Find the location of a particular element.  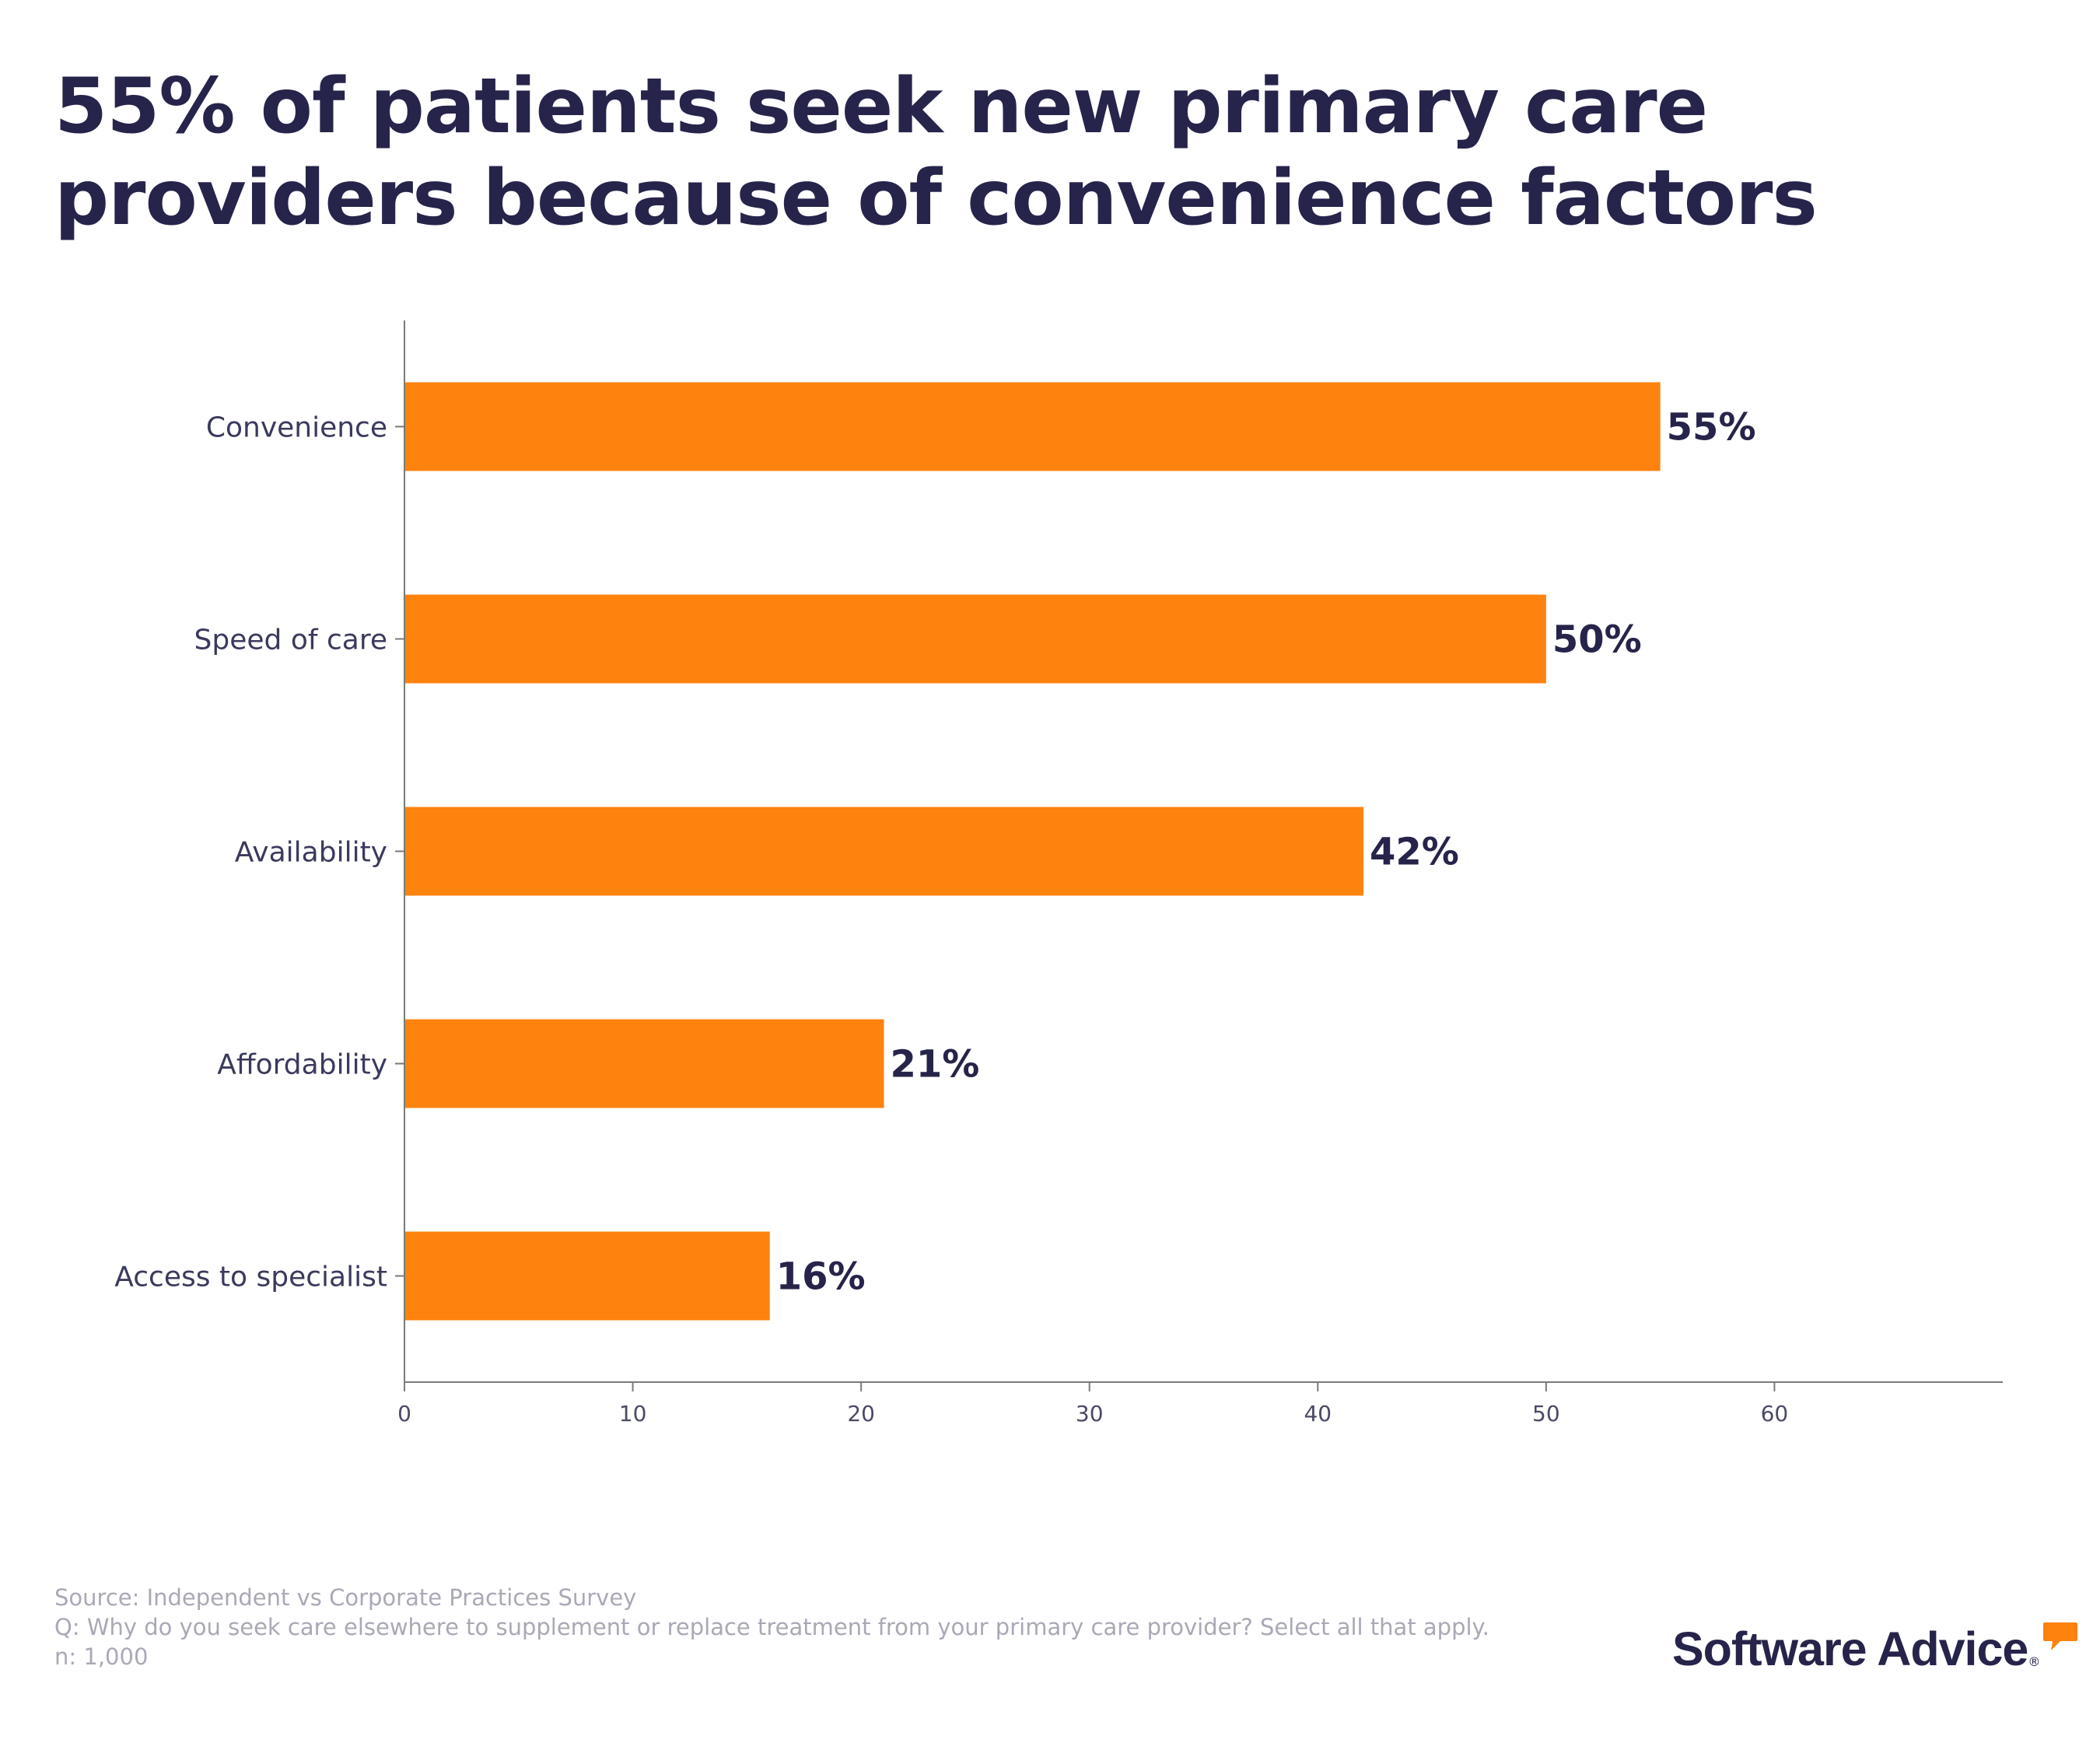

data-label: 16% is located at coordinates (821, 1277).